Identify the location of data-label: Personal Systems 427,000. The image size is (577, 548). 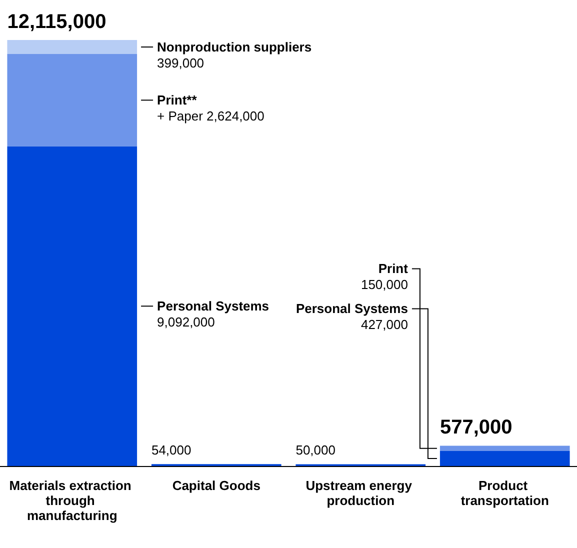
(352, 316).